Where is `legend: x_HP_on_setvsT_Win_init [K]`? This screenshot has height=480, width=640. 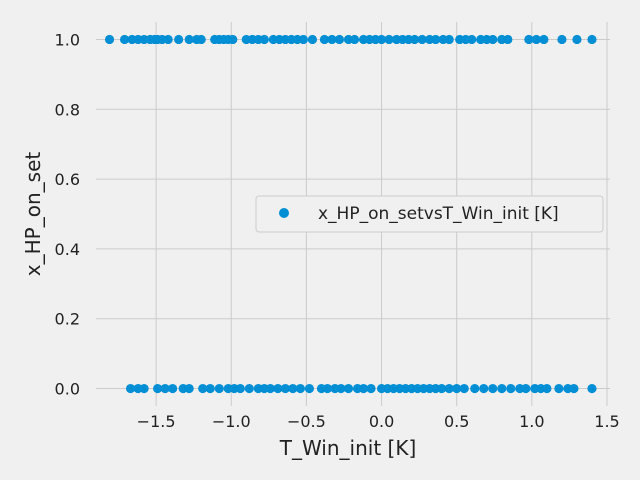 legend: x_HP_on_setvsT_Win_init [K] is located at coordinates (429, 214).